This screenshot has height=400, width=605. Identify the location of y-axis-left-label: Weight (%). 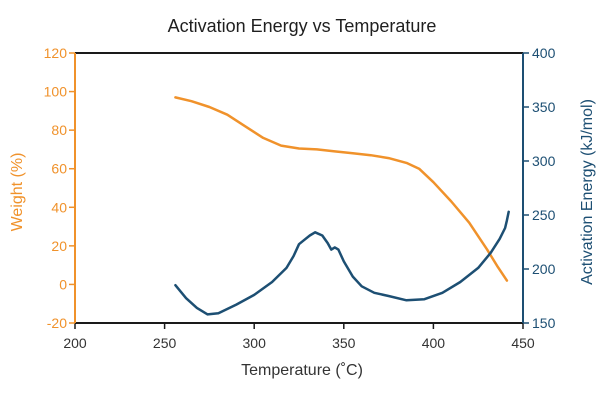
(17, 192).